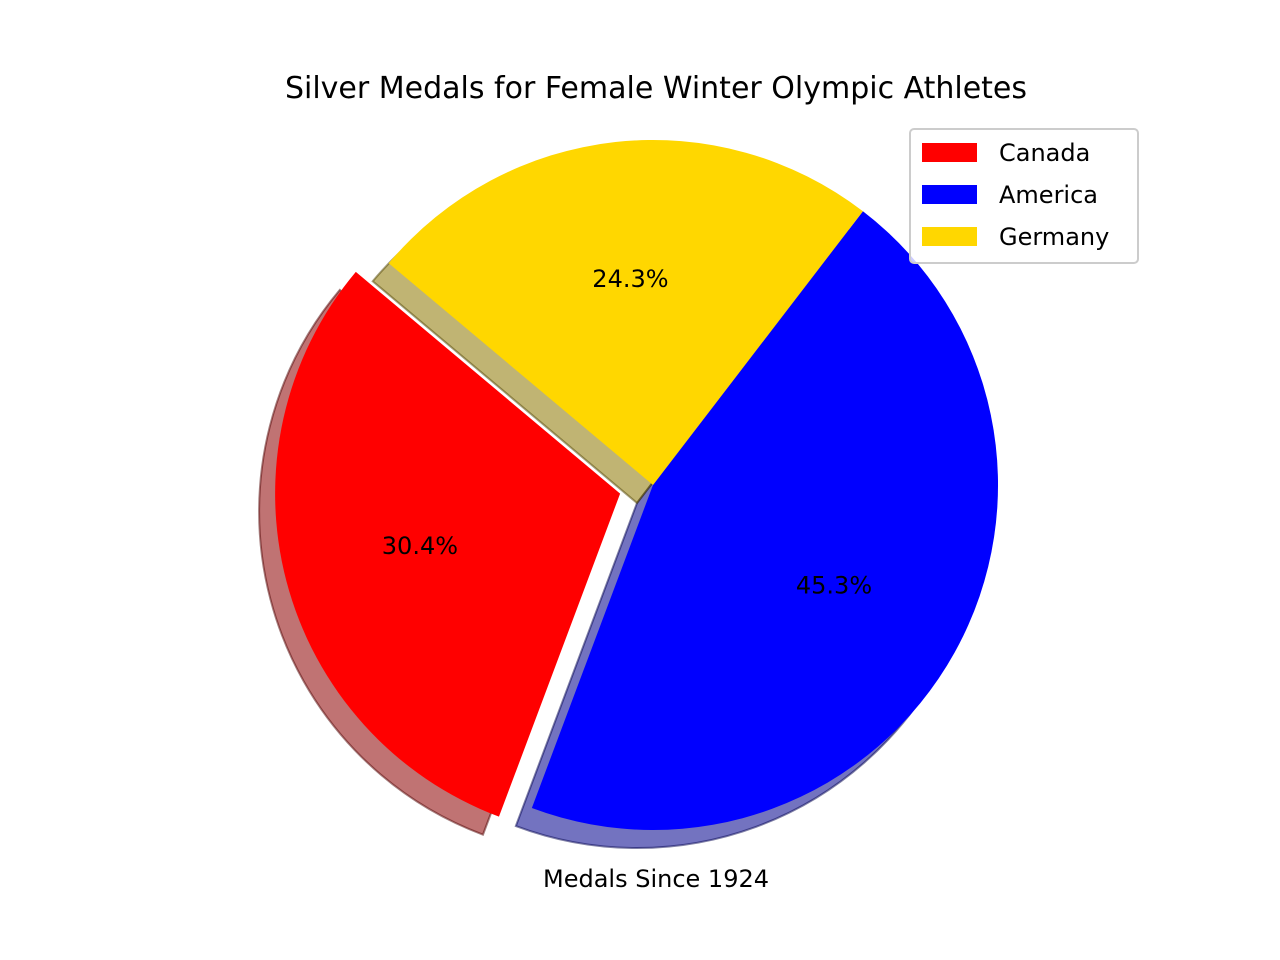 The height and width of the screenshot is (960, 1280). I want to click on slice-germany, so click(625, 312).